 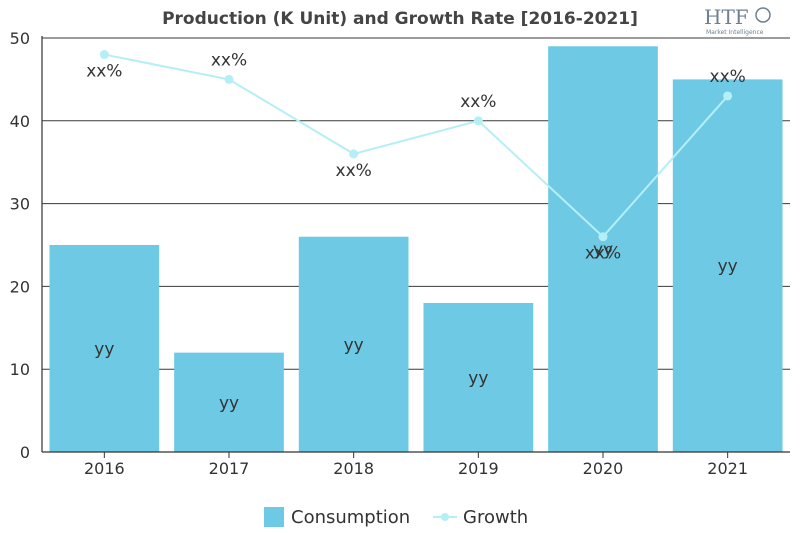 I want to click on x-tick-label: 2017, so click(x=229, y=468).